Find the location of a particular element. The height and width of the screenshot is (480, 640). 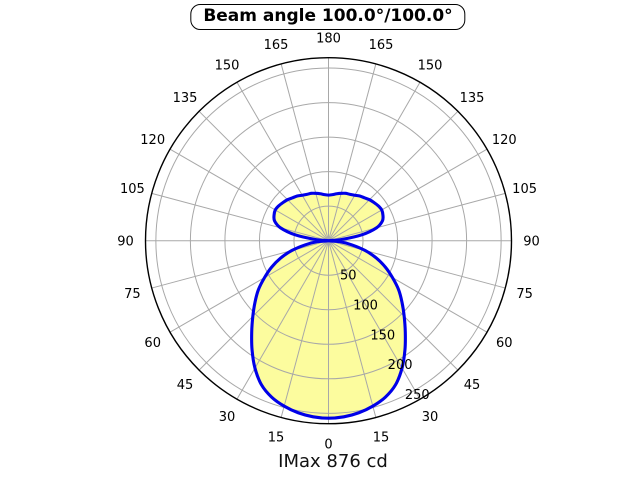

angle-tick-label-135-right: 135 is located at coordinates (472, 98).